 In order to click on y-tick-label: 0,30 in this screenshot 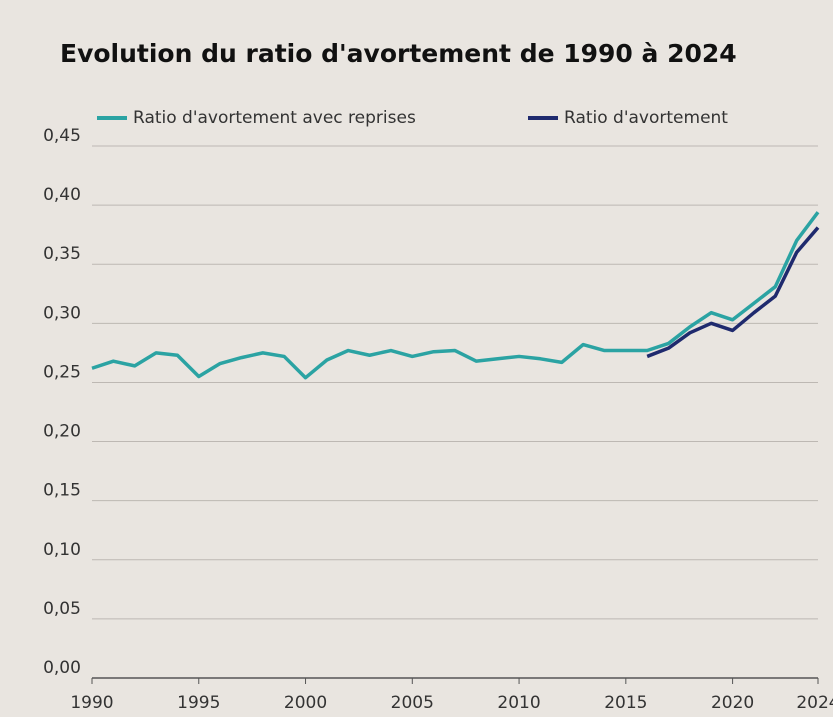, I will do `click(62, 313)`.